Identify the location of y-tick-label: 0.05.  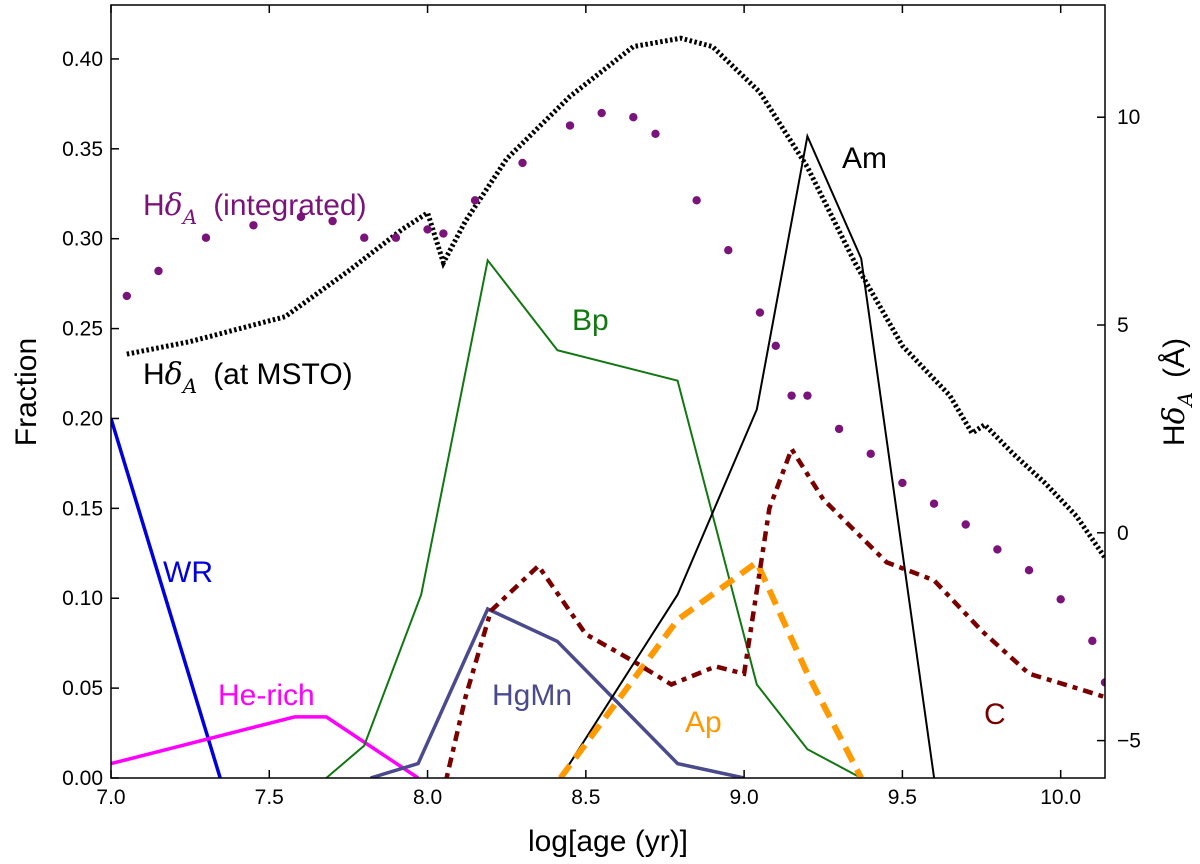
(82, 688).